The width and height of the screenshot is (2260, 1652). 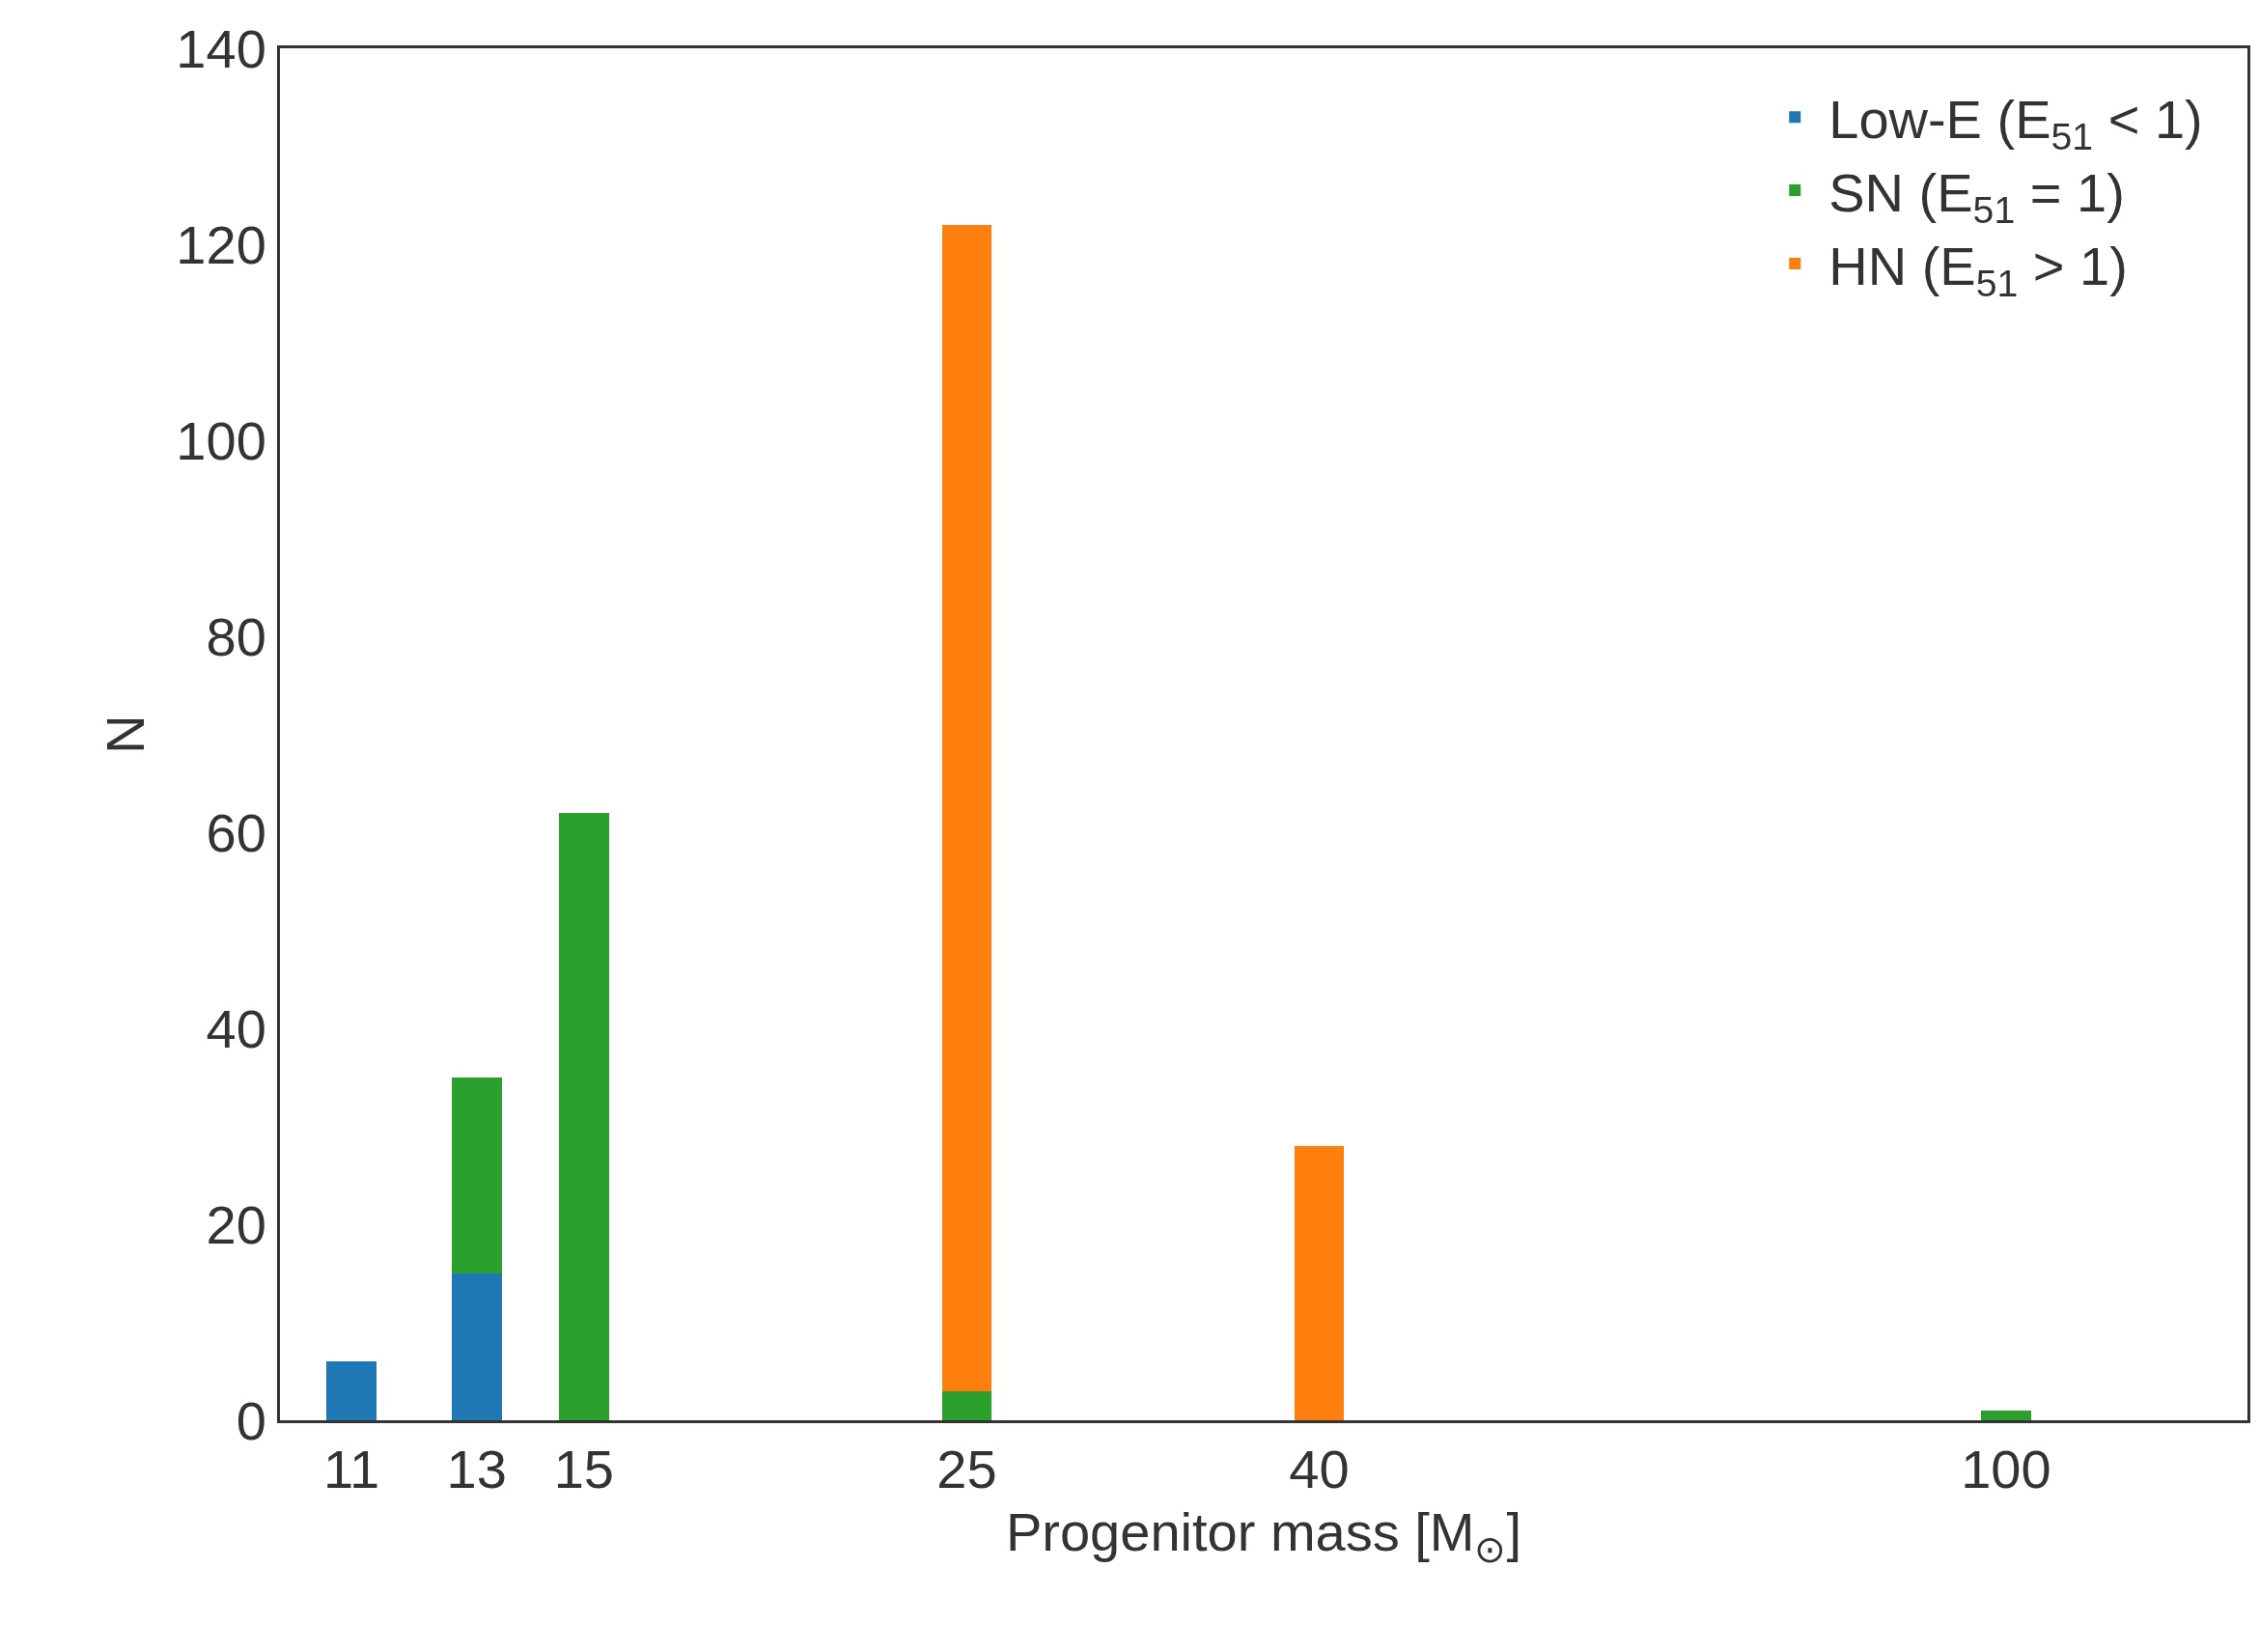 What do you see at coordinates (2015, 123) in the screenshot?
I see `legend-label: Low-E (E$_{51}$ < 1)` at bounding box center [2015, 123].